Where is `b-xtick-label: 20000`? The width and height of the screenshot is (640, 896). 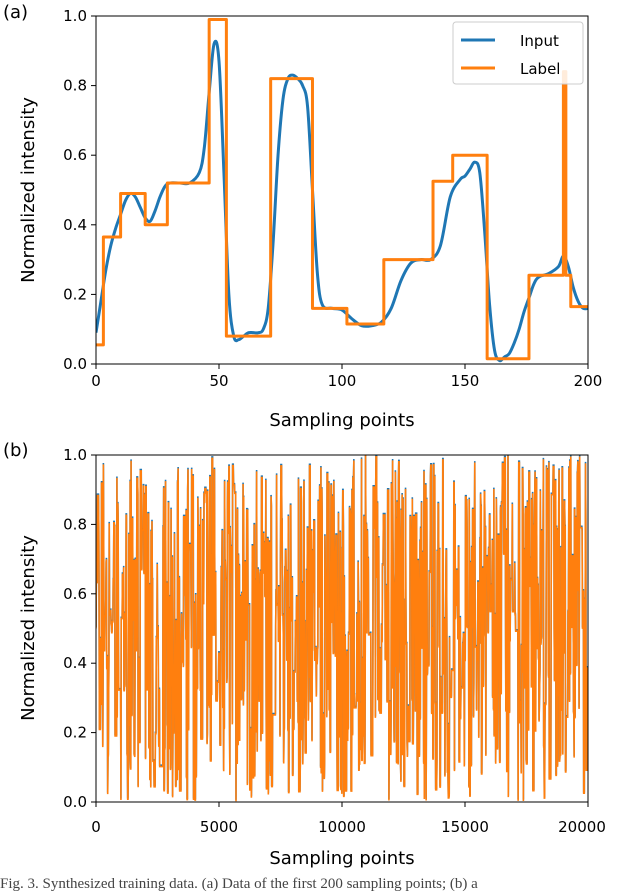
b-xtick-label: 20000 is located at coordinates (582, 827).